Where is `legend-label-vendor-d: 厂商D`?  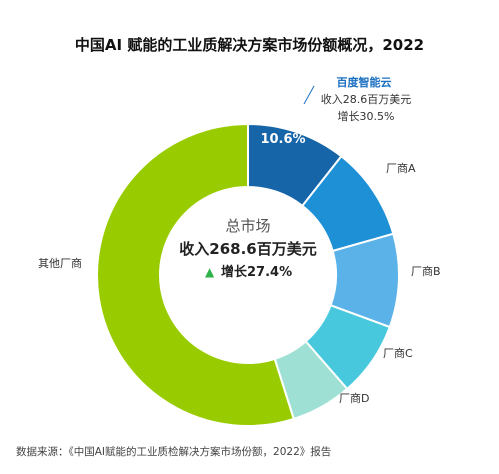 legend-label-vendor-d: 厂商D is located at coordinates (354, 398).